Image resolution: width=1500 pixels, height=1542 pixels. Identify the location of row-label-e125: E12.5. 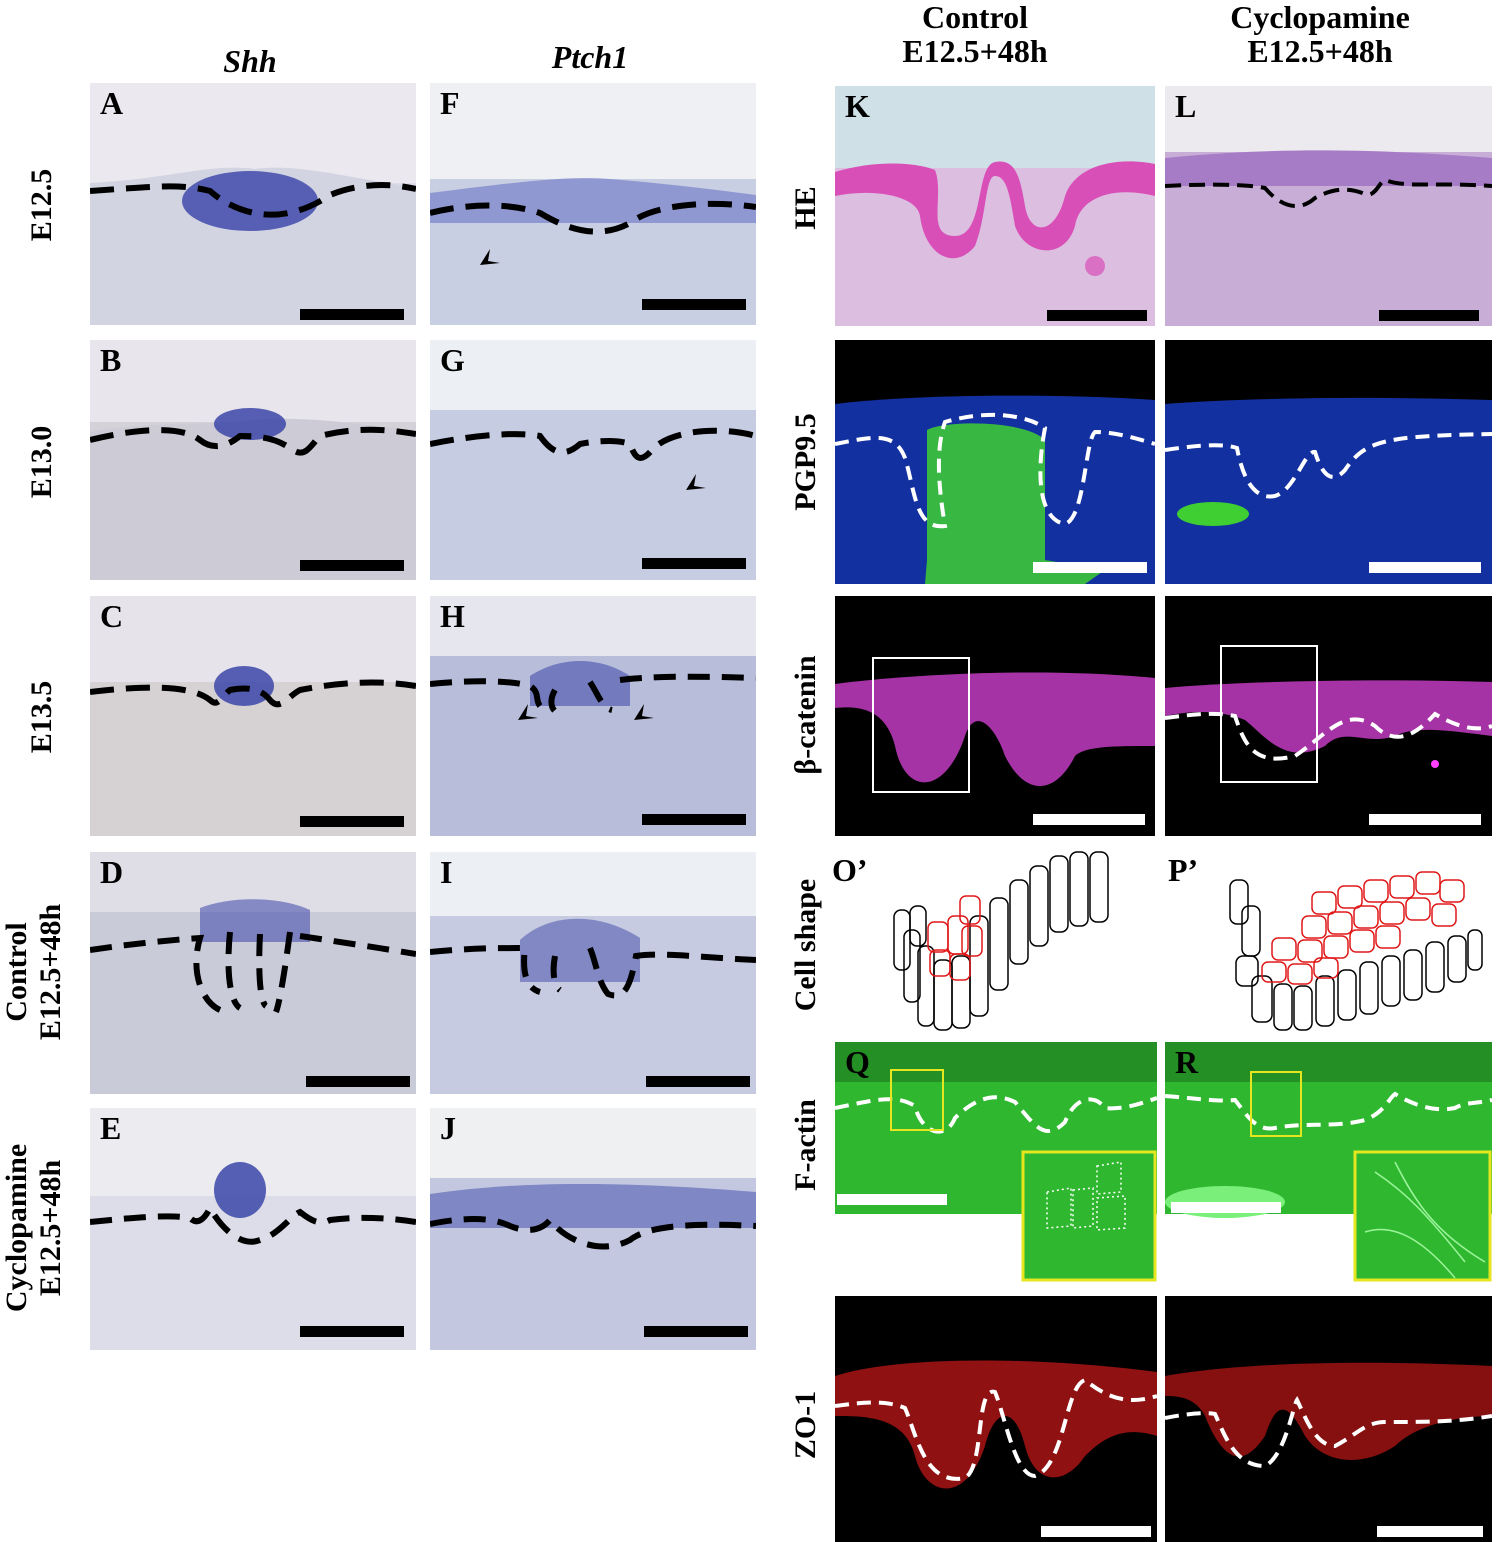
(41, 205).